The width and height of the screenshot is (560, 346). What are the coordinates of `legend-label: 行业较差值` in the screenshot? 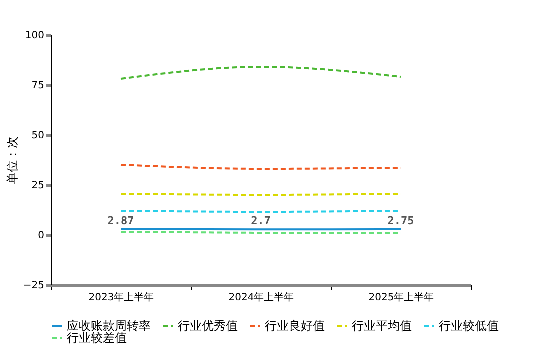 It's located at (97, 338).